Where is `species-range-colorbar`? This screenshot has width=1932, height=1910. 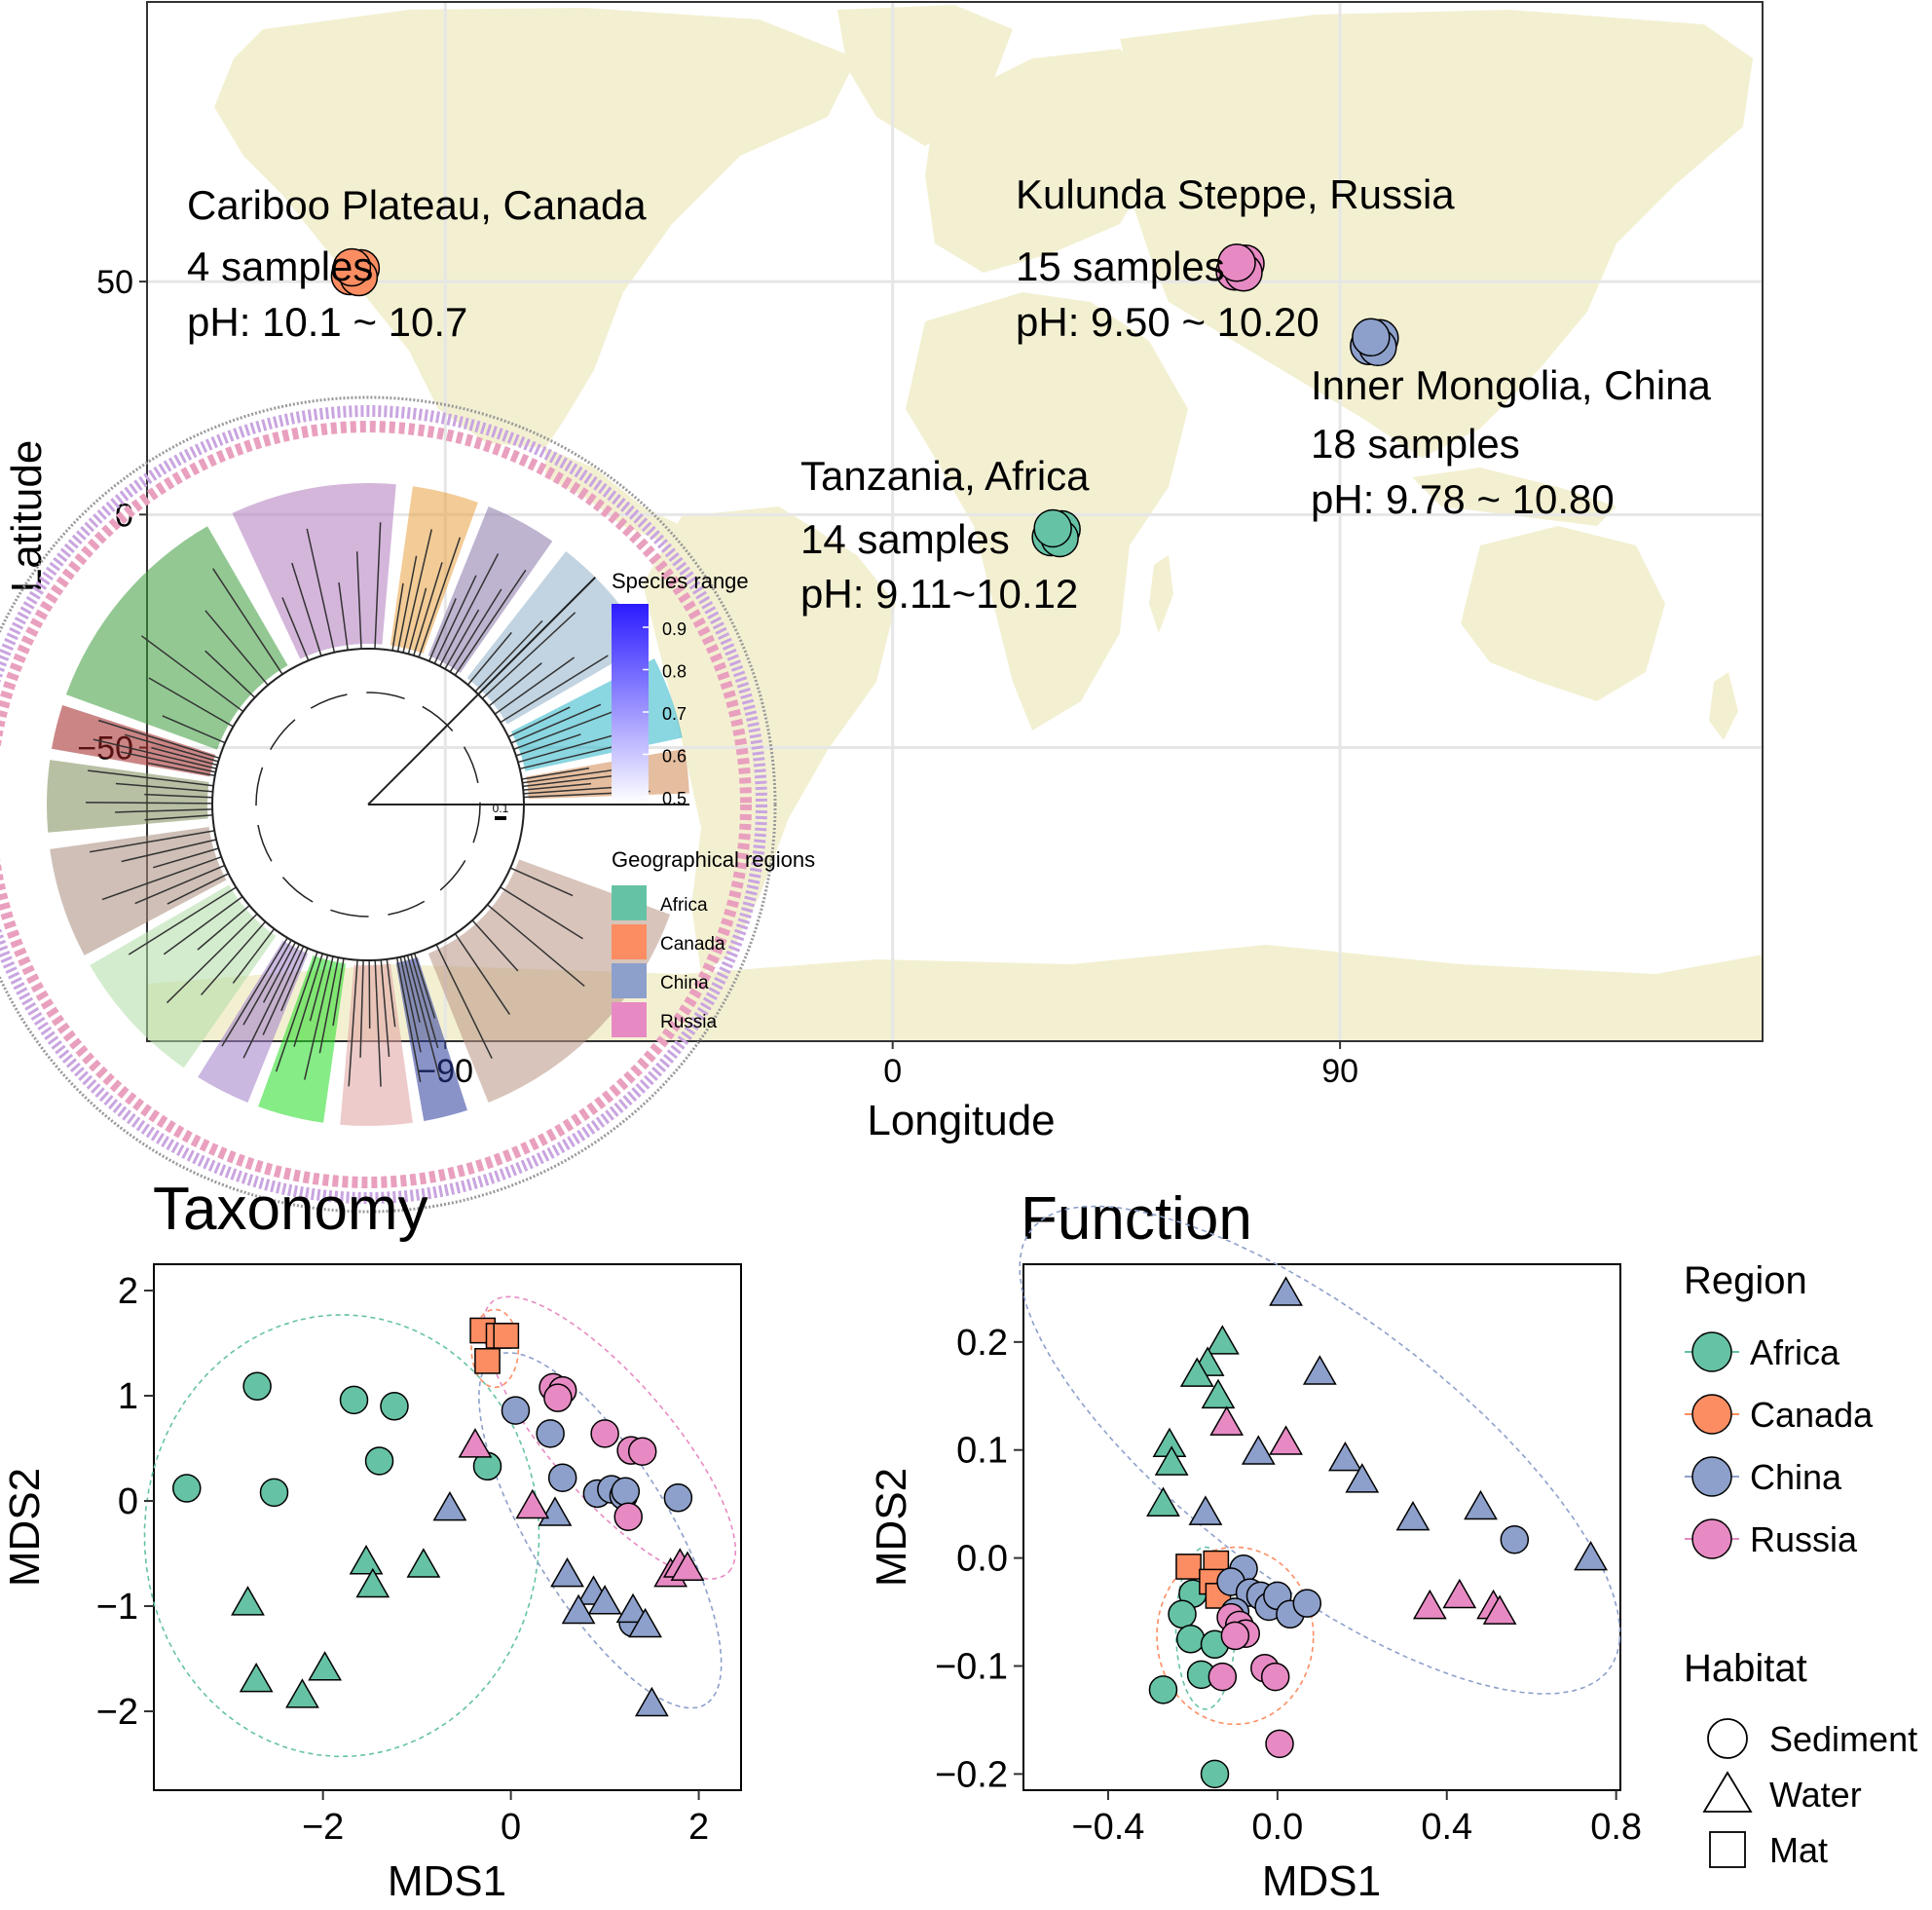
species-range-colorbar is located at coordinates (630, 704).